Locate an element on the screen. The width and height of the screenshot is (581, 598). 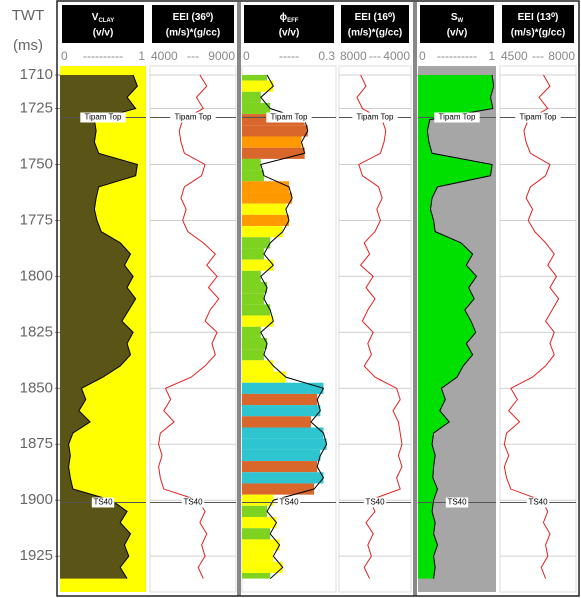
track-title: ϕEFF is located at coordinates (289, 18).